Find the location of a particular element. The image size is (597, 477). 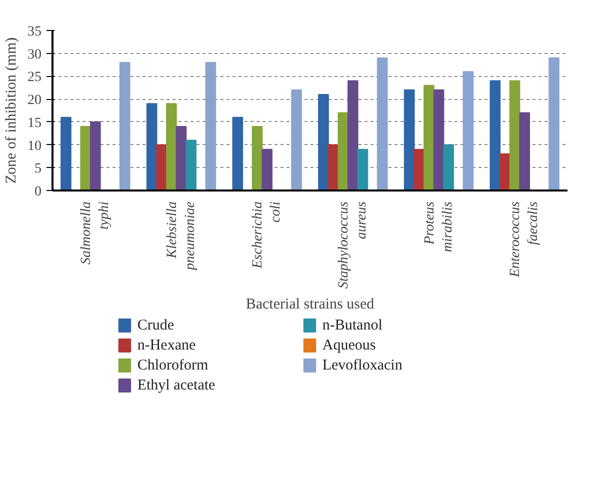

y-tick-label: 30 is located at coordinates (35, 54).